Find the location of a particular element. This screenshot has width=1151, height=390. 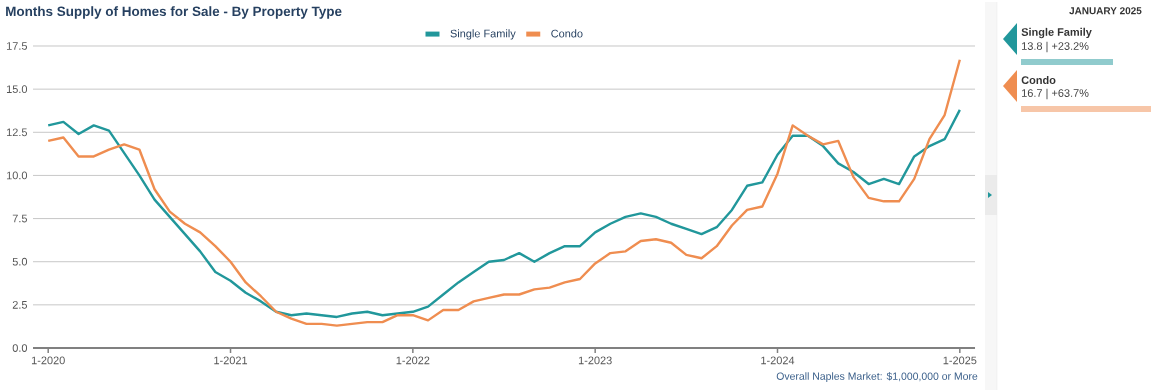

x-tick-label: 1-2025 is located at coordinates (960, 360).